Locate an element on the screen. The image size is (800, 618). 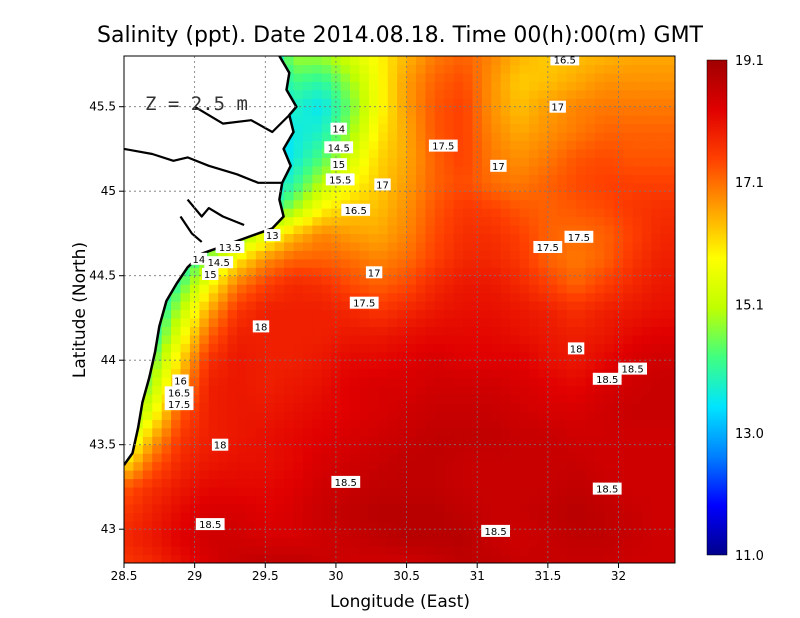
contour-label: 15 is located at coordinates (338, 165).